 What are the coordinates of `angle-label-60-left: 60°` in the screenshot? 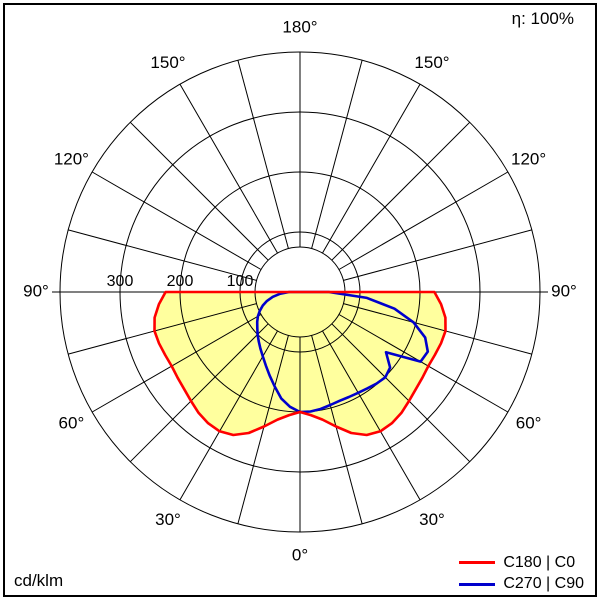 It's located at (72, 422).